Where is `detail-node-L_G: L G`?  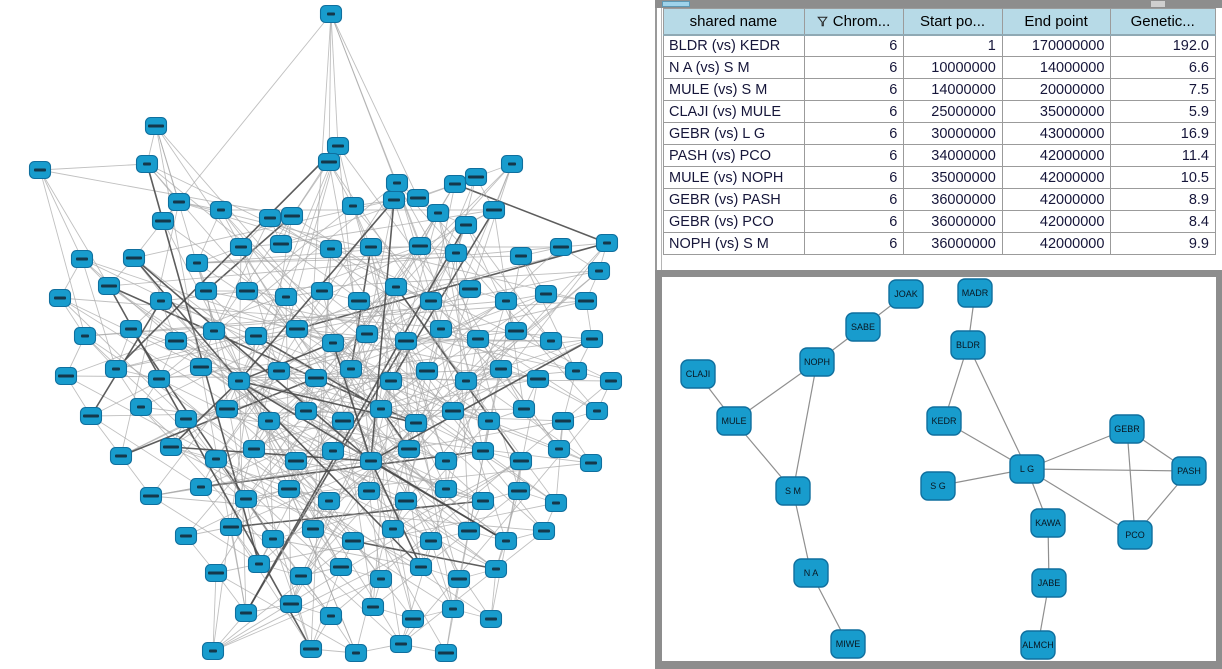
detail-node-L_G: L G is located at coordinates (1027, 469).